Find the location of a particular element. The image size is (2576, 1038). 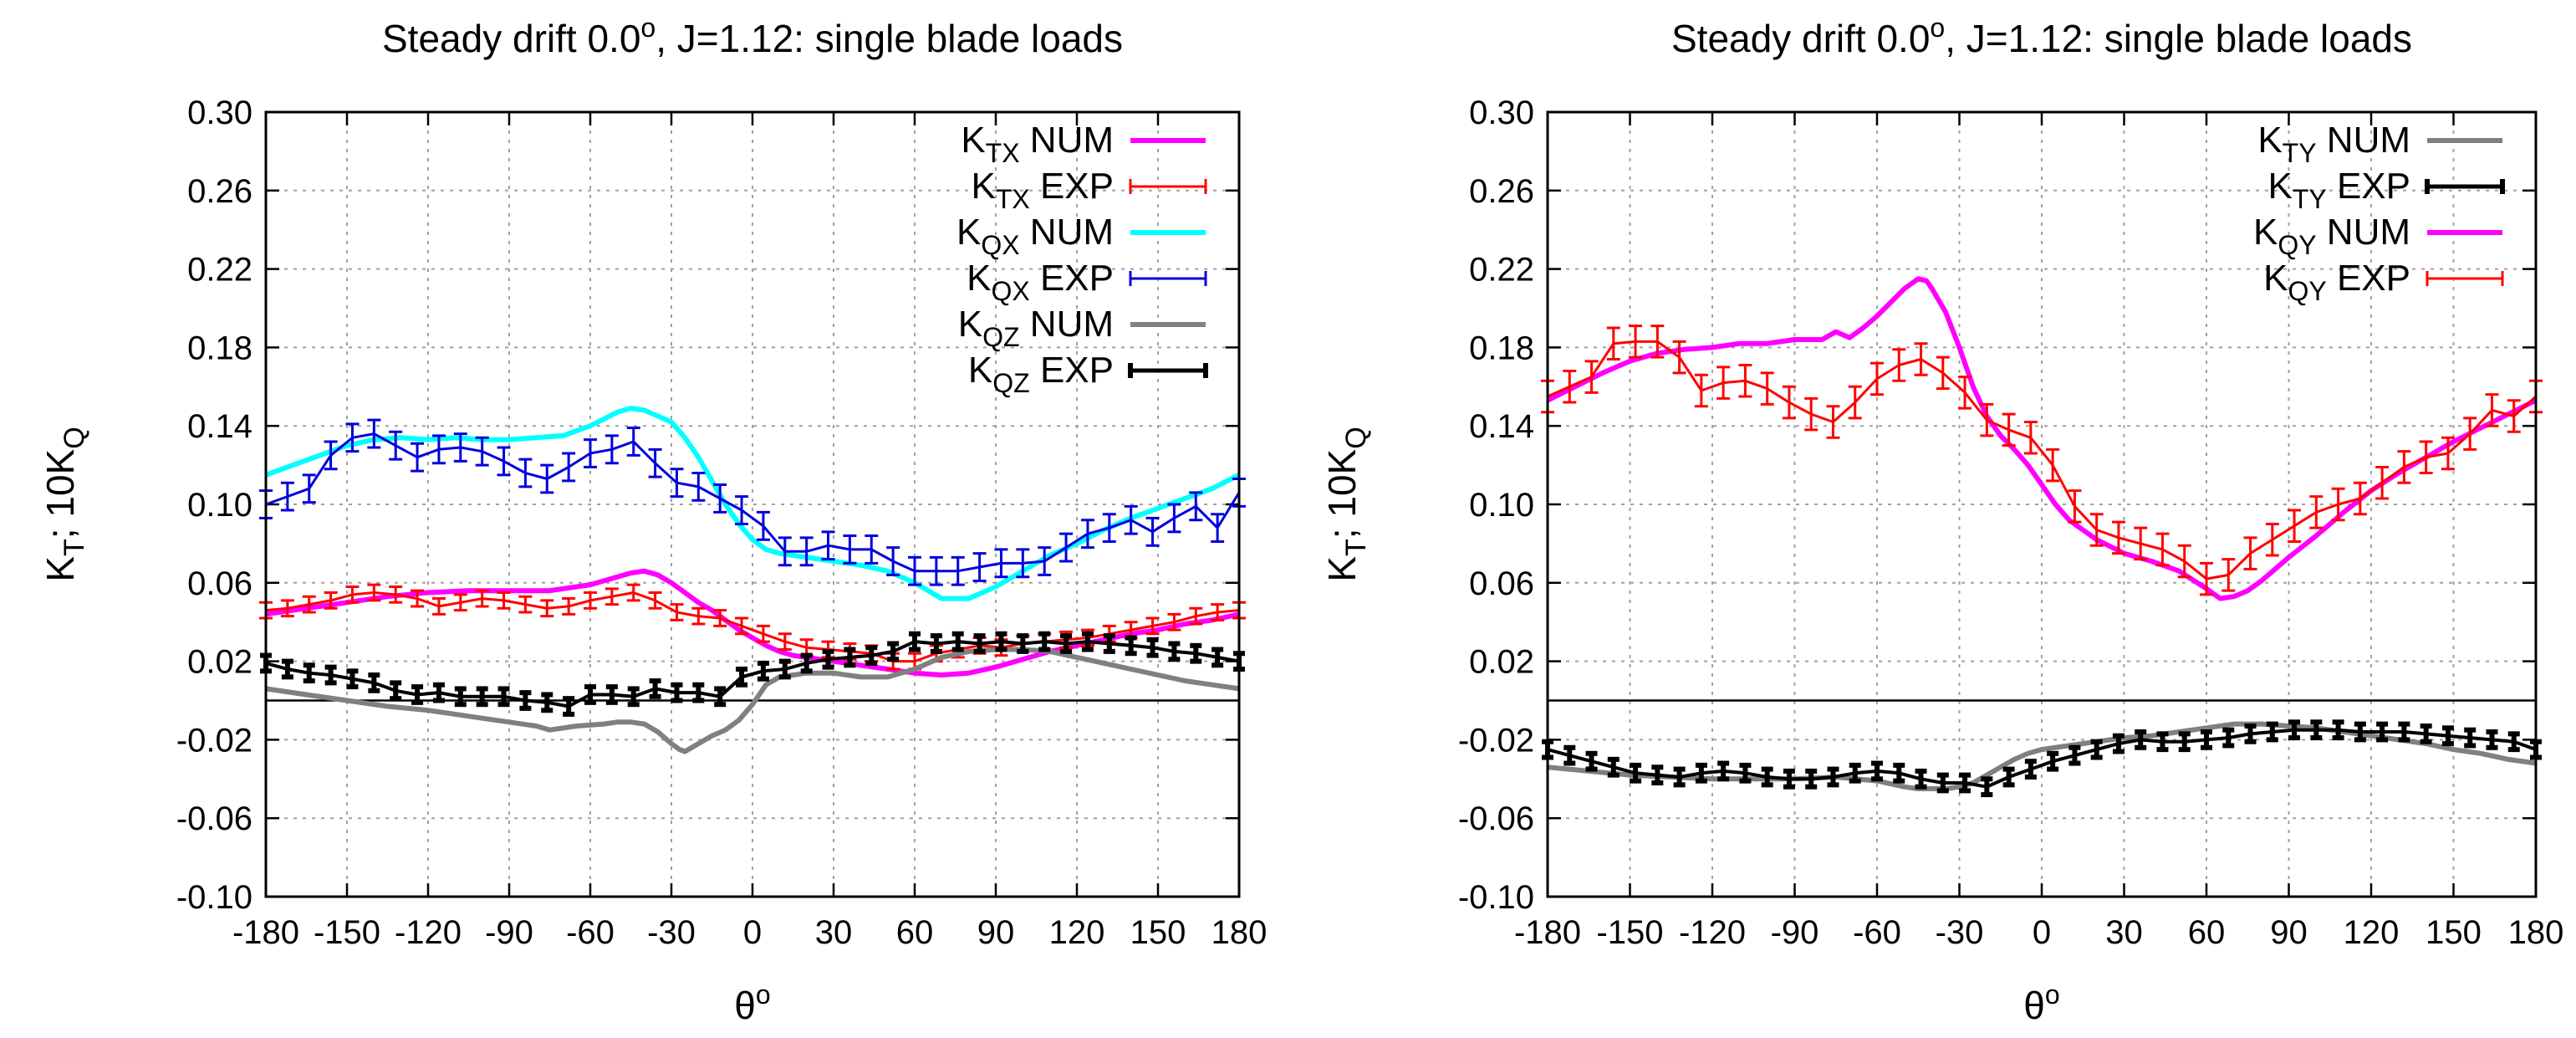

chart1-series-qz-num is located at coordinates (752, 700).